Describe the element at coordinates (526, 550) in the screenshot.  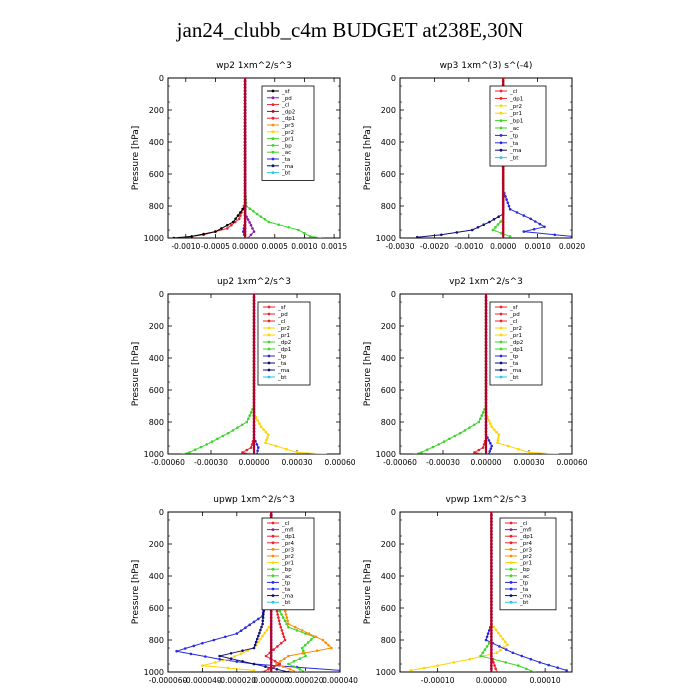
I see `legend-label: _pr3` at that location.